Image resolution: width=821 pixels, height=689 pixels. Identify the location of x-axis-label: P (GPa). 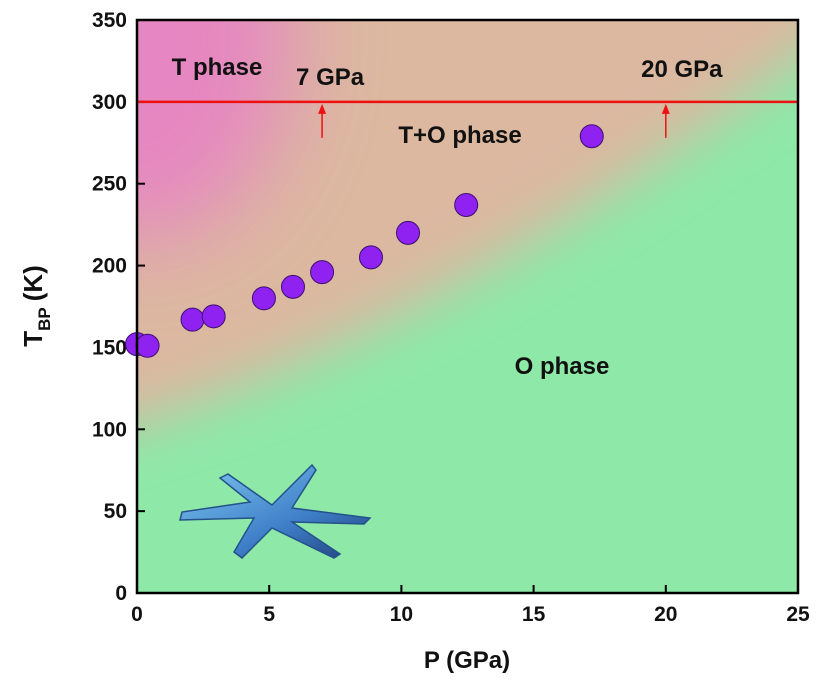
(467, 660).